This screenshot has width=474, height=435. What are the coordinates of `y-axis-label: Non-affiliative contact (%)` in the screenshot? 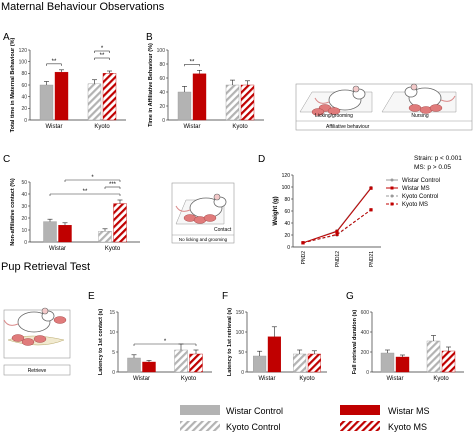 It's located at (13, 212).